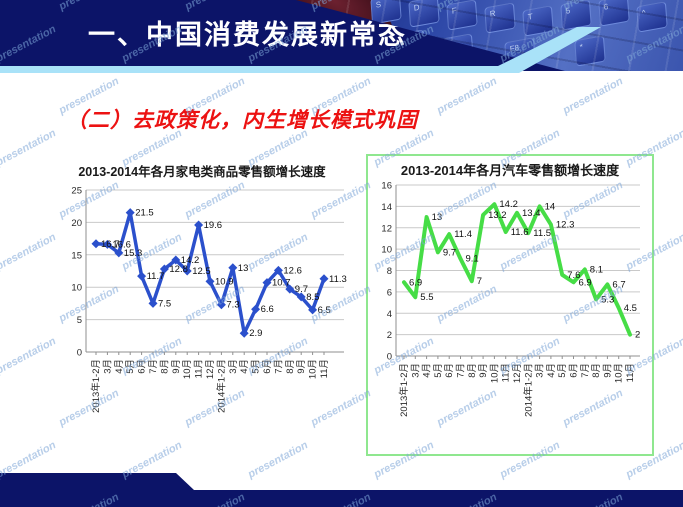  Describe the element at coordinates (156, 276) in the screenshot. I see `data-point-label: 11.7` at that location.